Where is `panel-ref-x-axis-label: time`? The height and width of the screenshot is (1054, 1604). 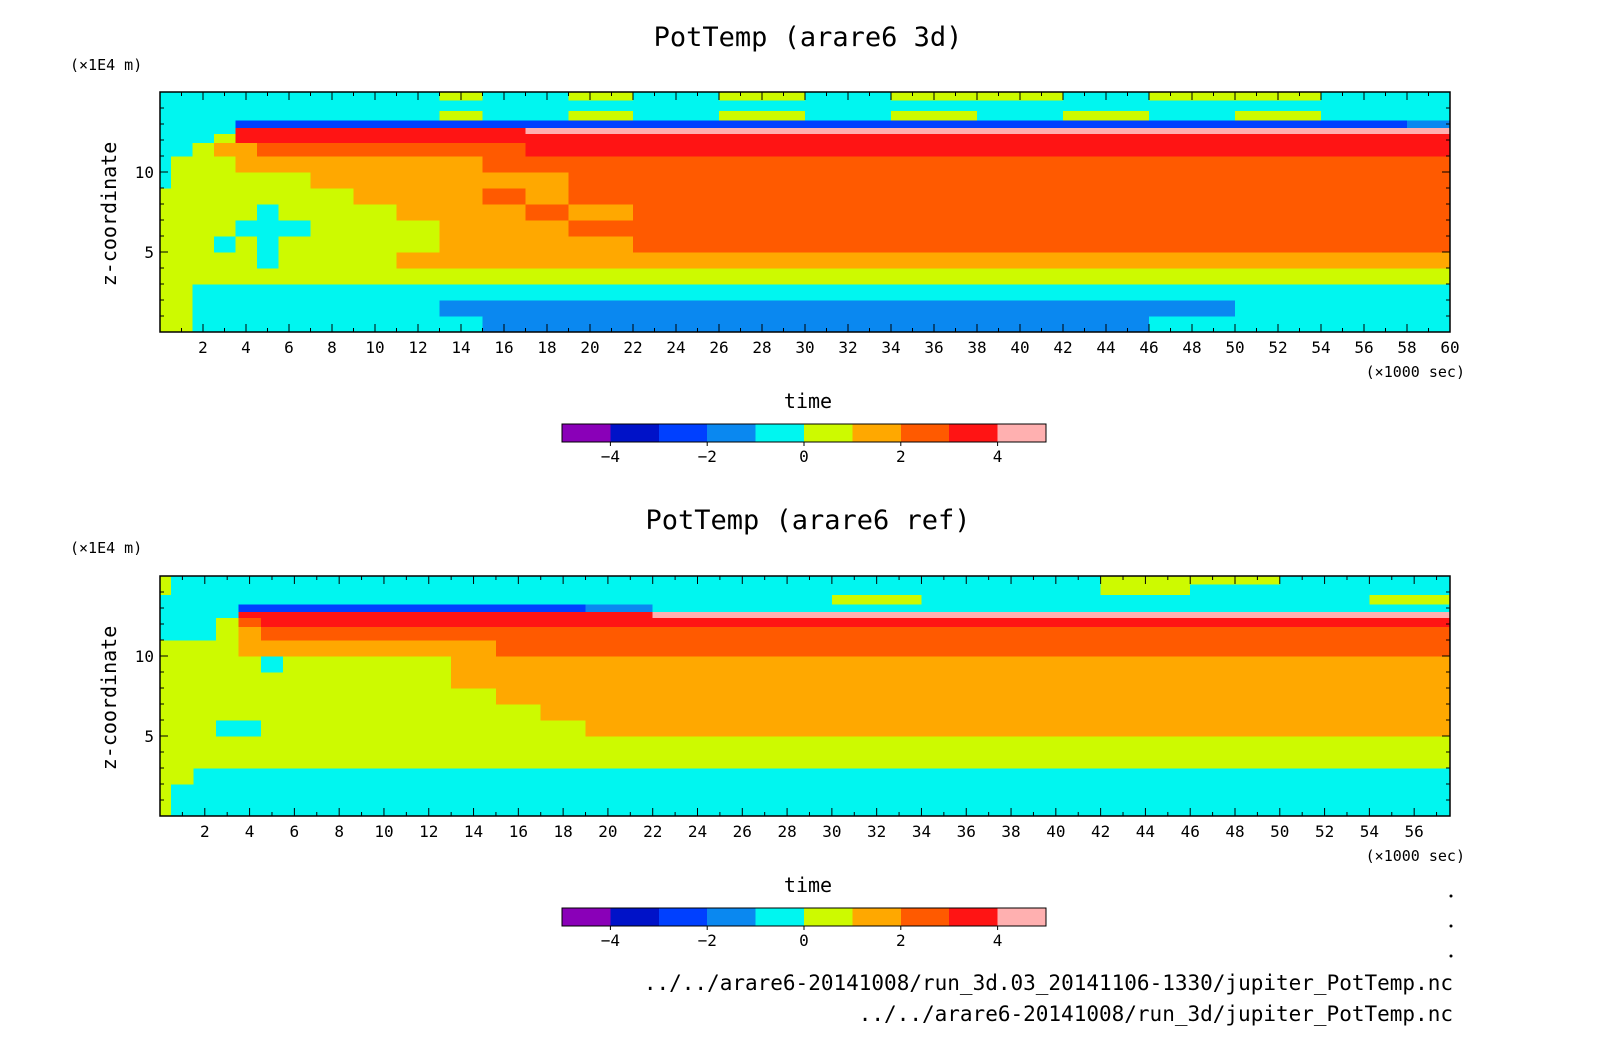 panel-ref-x-axis-label: time is located at coordinates (808, 885).